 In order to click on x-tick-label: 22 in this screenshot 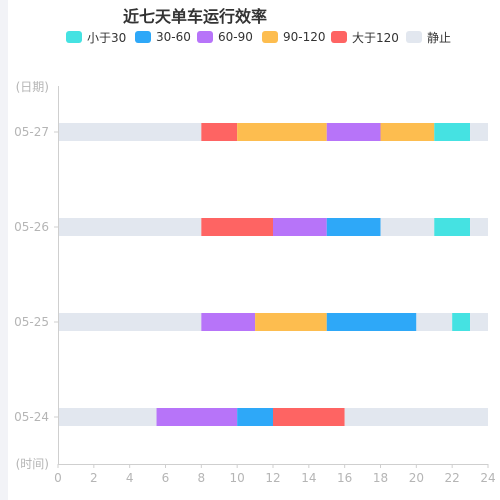, I will do `click(452, 478)`.